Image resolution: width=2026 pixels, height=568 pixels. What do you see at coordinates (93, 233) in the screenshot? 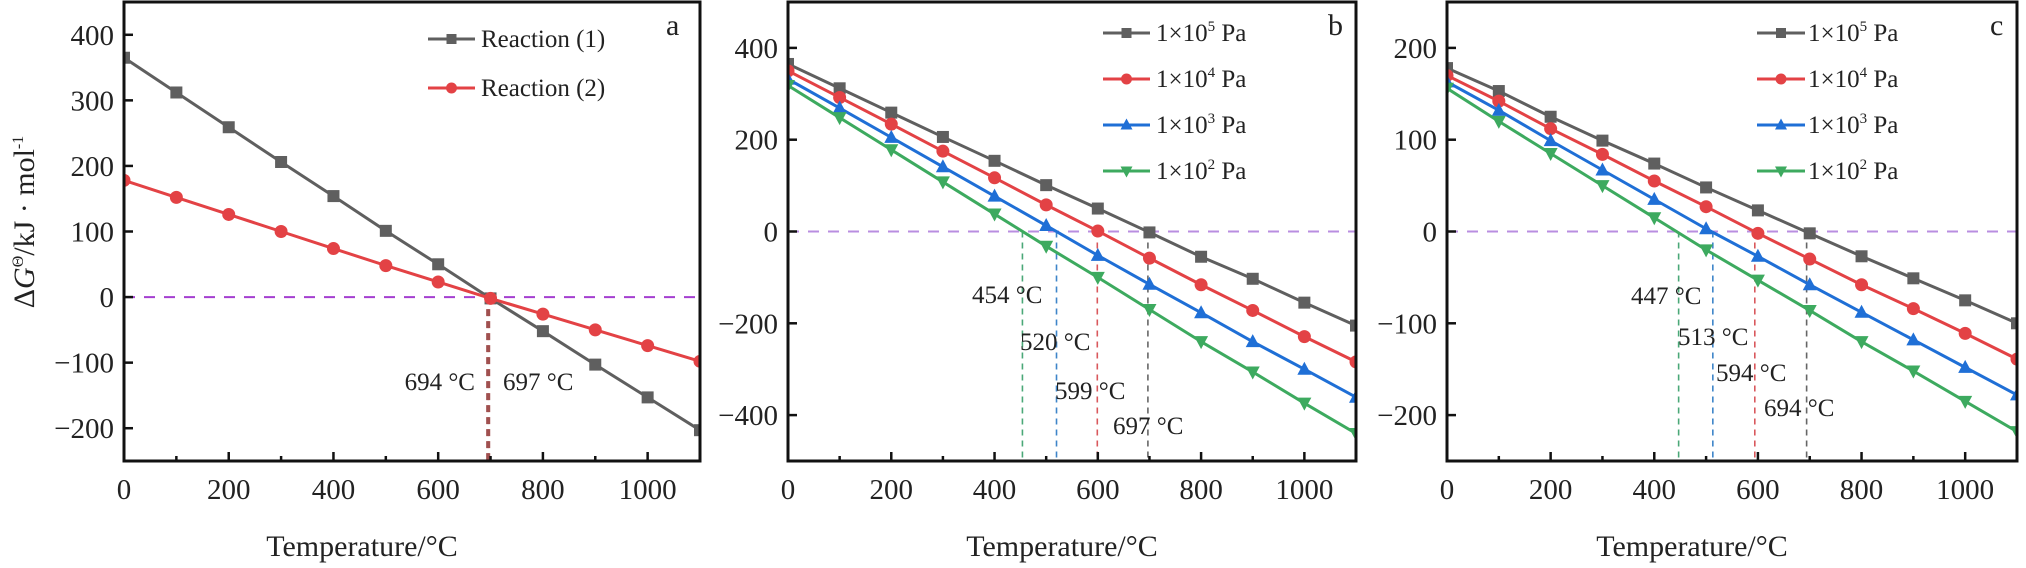
I see `y-tick-label: 100` at bounding box center [93, 233].